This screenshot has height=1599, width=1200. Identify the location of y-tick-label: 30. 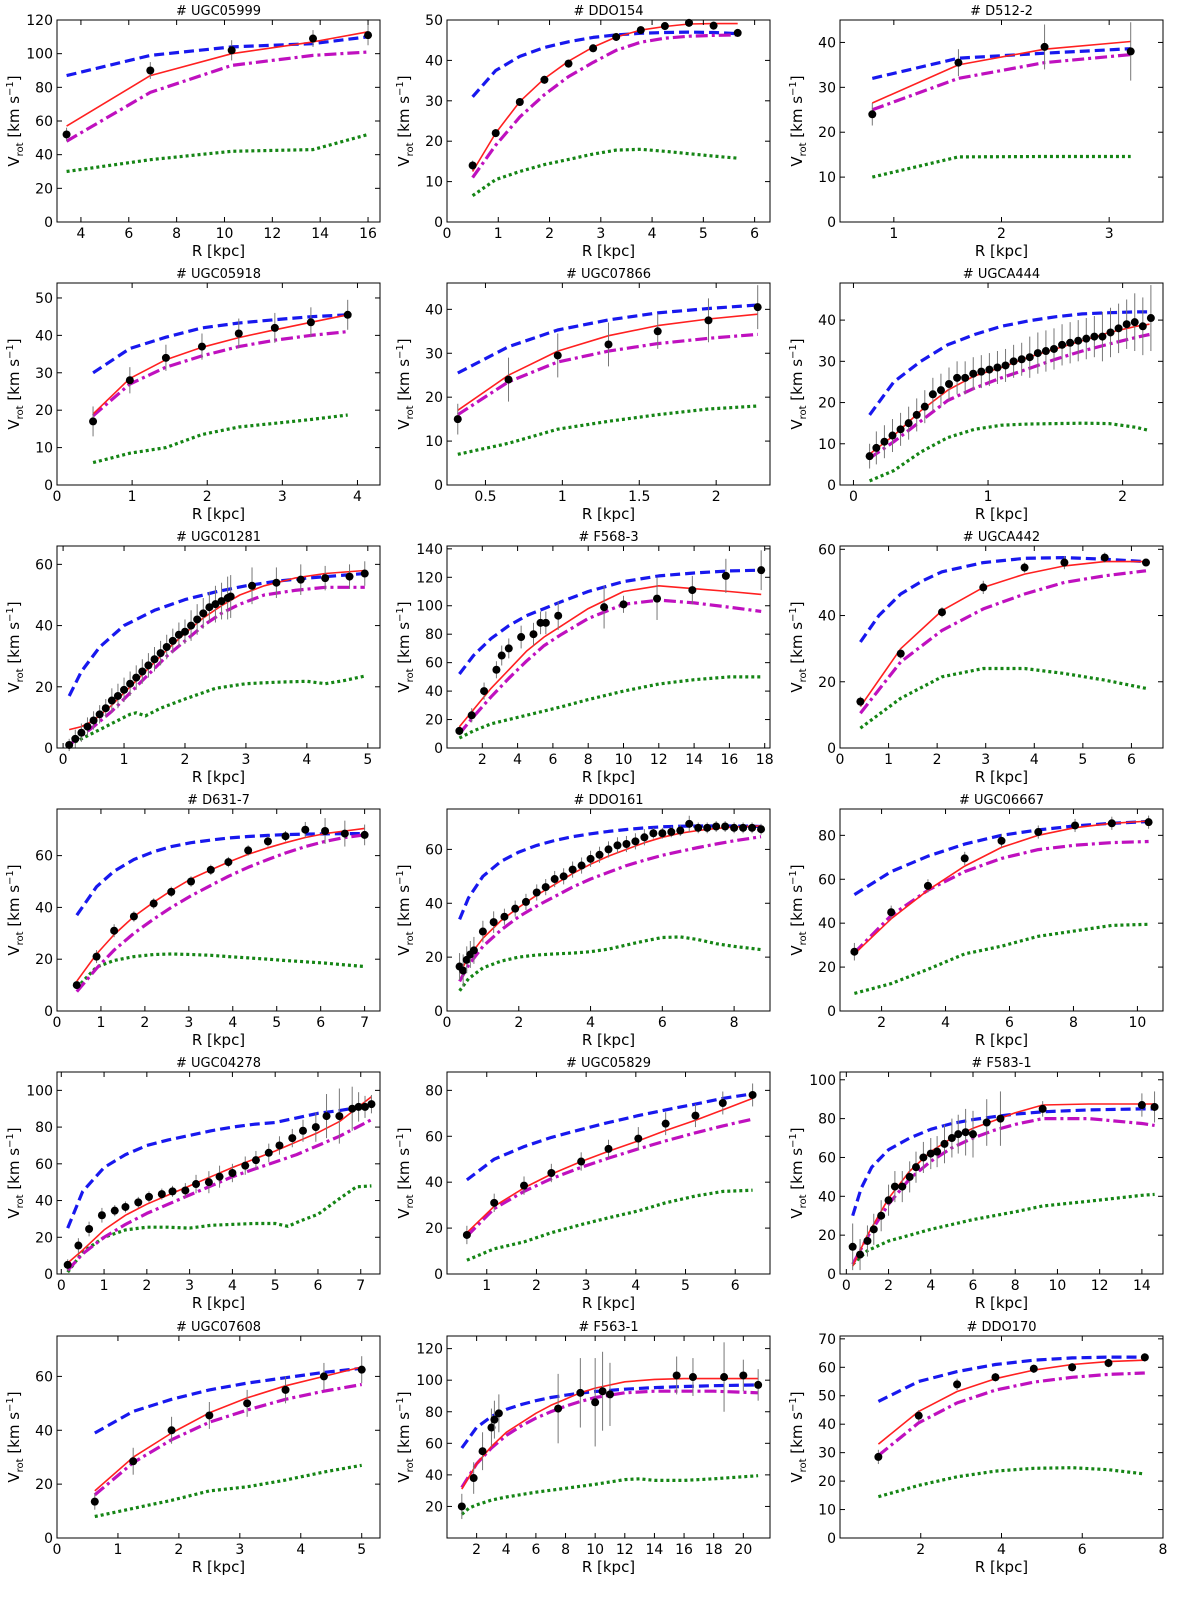
(434, 102).